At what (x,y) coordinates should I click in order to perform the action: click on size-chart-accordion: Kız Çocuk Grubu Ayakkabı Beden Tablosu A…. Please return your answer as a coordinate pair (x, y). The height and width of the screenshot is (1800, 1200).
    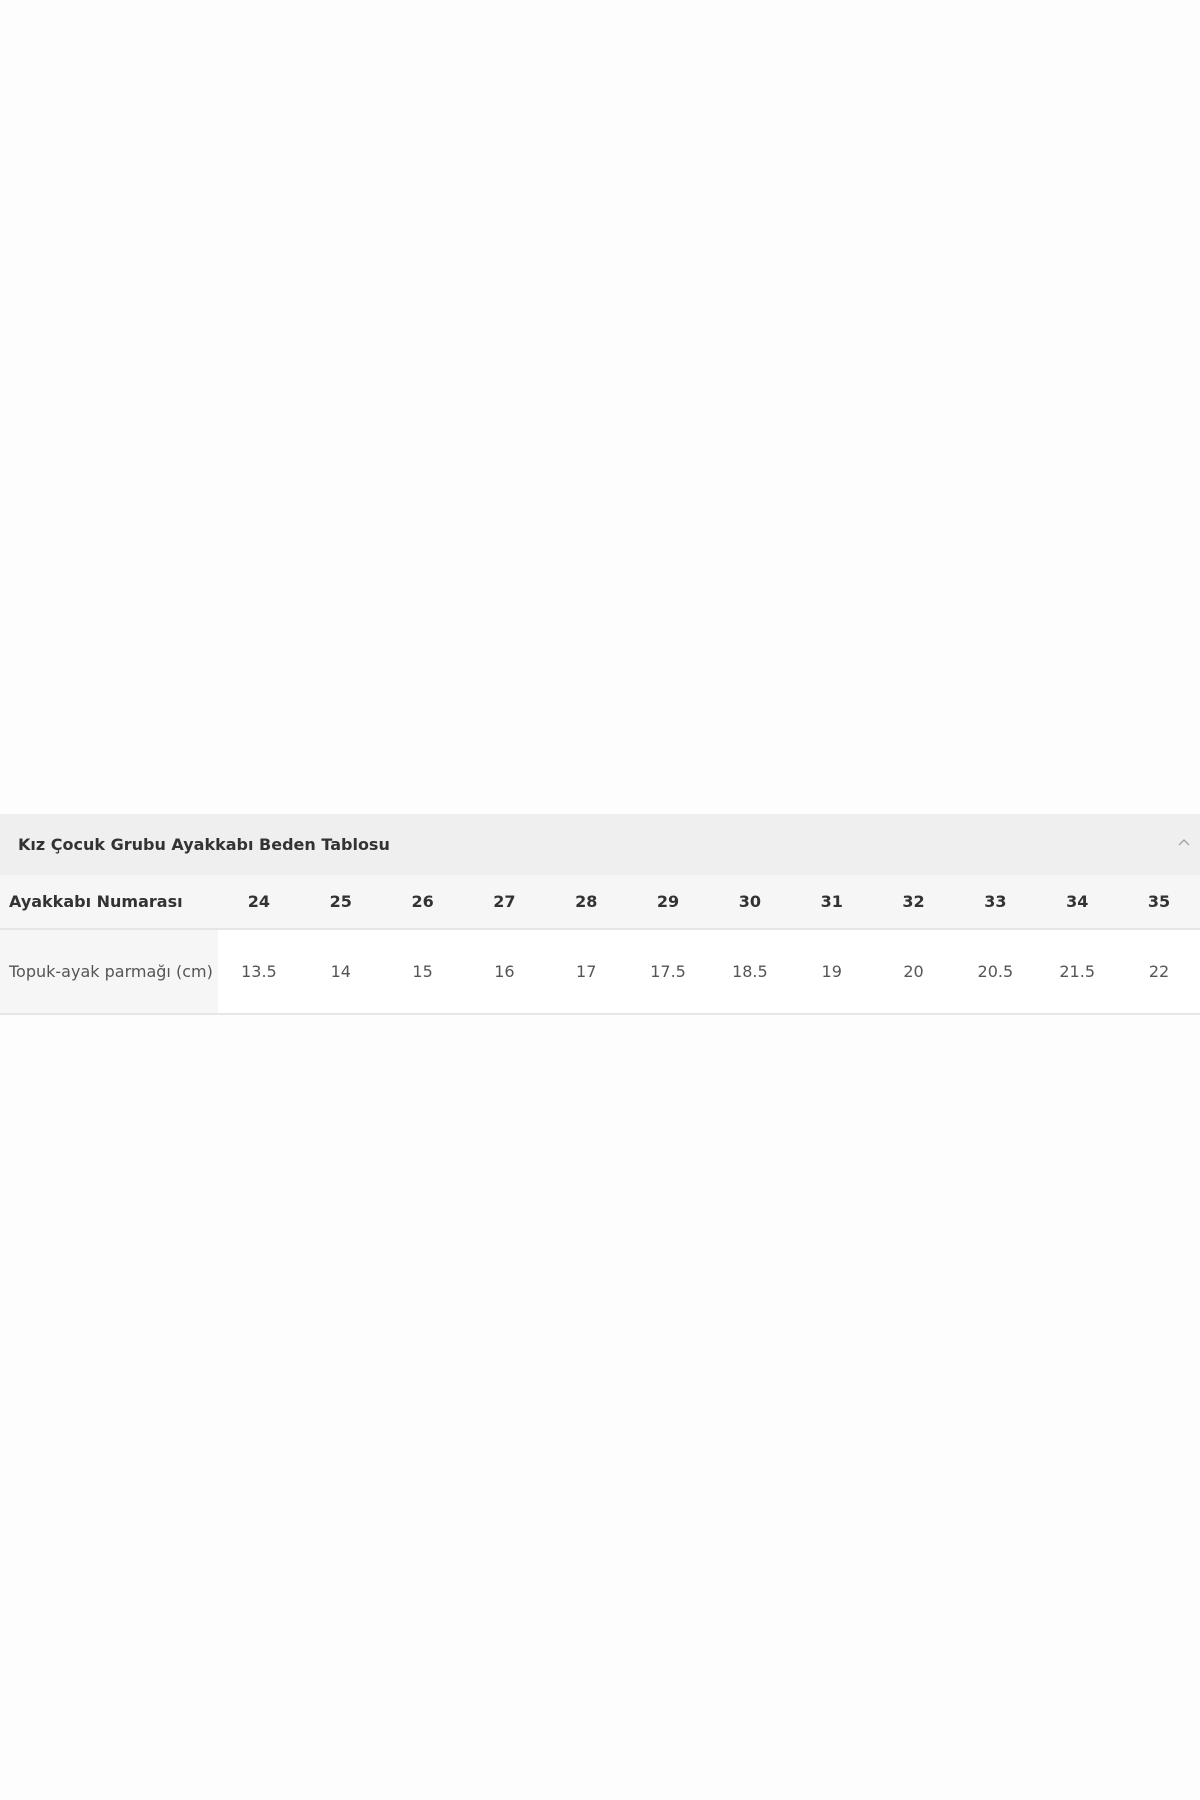
    Looking at the image, I should click on (600, 914).